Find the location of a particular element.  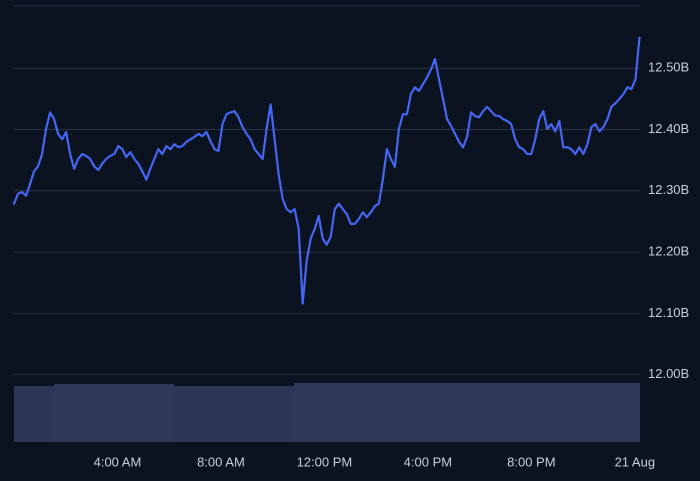

x-tick-label: 21 Aug is located at coordinates (635, 461).